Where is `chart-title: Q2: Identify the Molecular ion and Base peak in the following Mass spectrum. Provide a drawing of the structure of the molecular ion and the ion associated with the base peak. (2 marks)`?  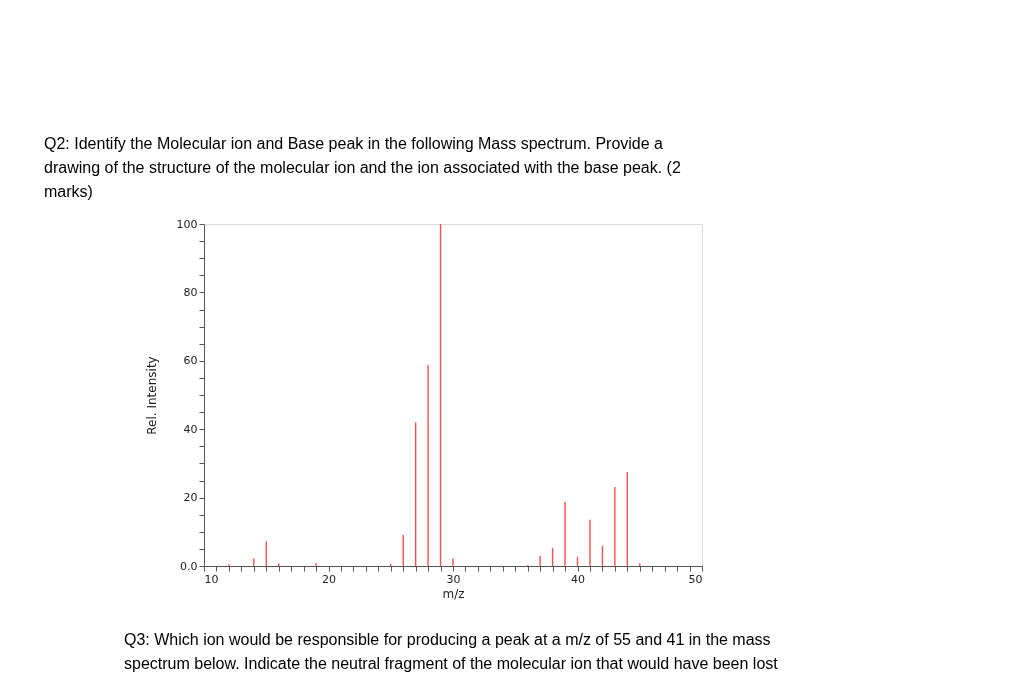
chart-title: Q2: Identify the Molecular ion and Base peak in the following Mass spectrum. Provide a drawing of the structure of the molecular ion and the ion associated with the base peak. (2 marks) is located at coordinates (362, 167).